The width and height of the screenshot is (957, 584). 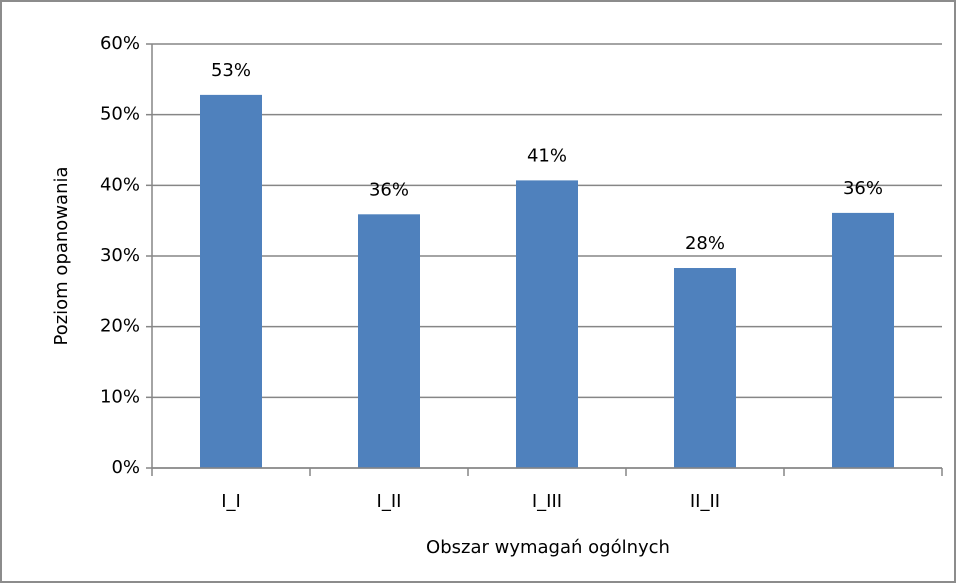 I want to click on data-label: 41%, so click(x=547, y=155).